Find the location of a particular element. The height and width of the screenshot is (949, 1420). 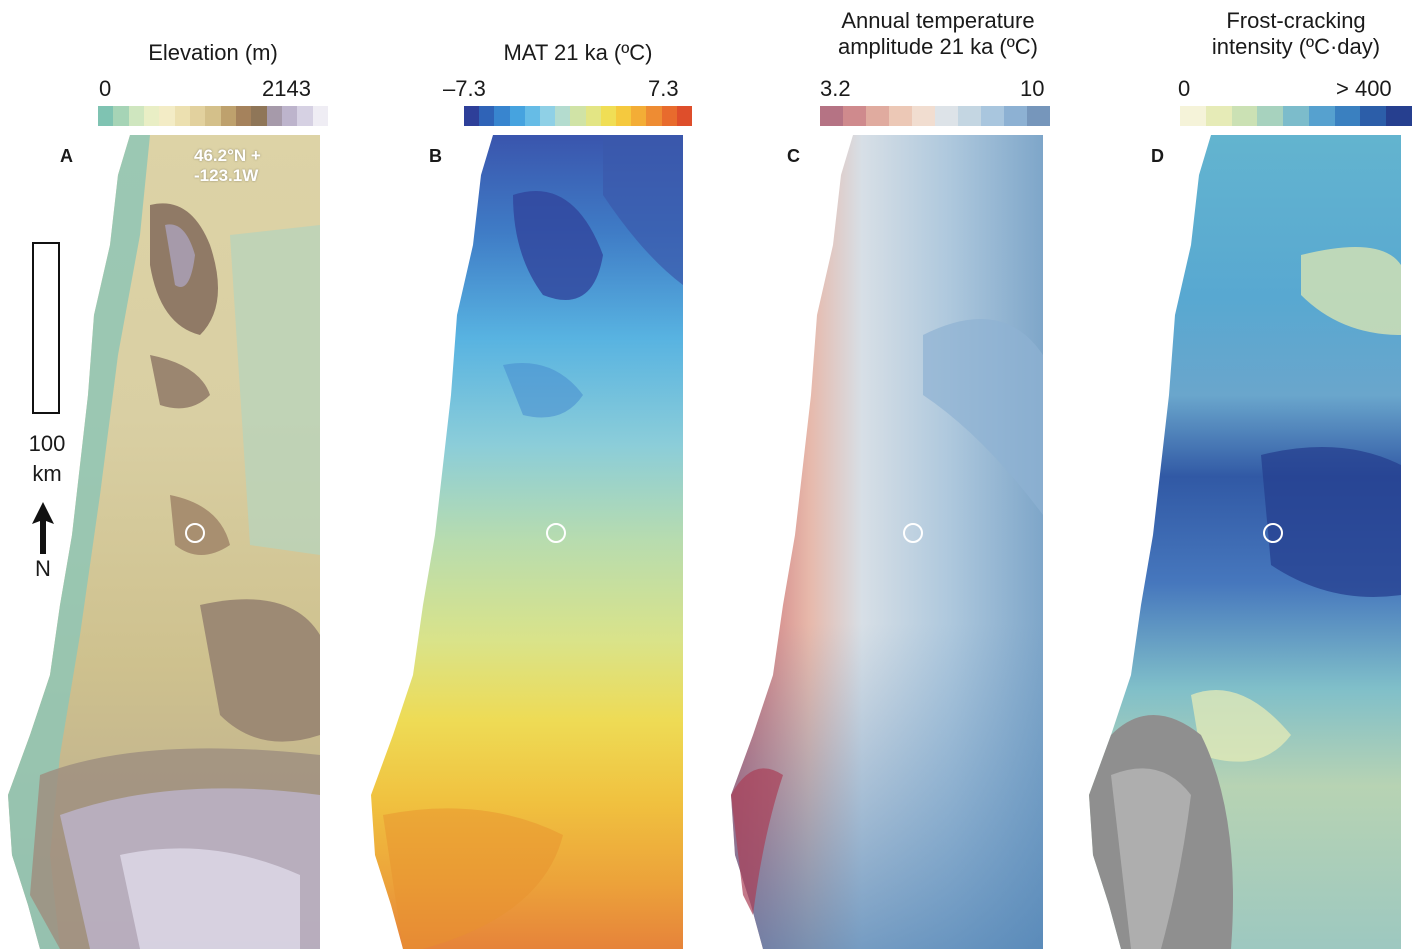

panel-b-title-line-1: MAT 21 ka (ºC) is located at coordinates (578, 52).